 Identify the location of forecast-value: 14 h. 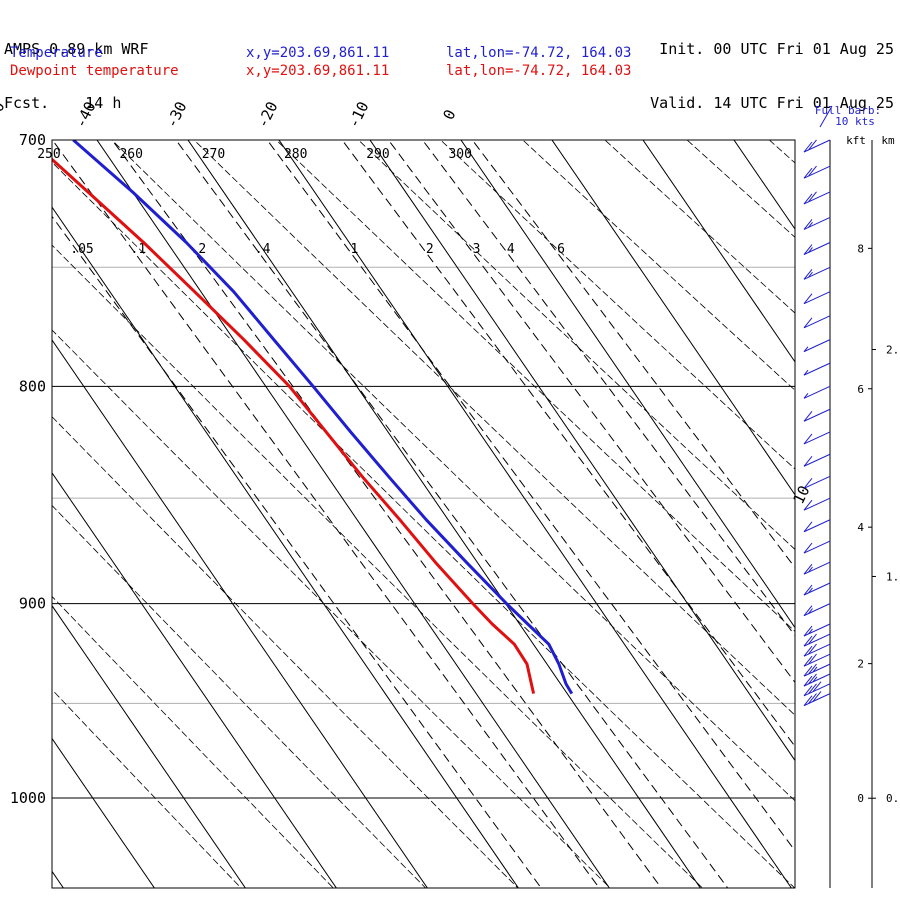
(103, 103).